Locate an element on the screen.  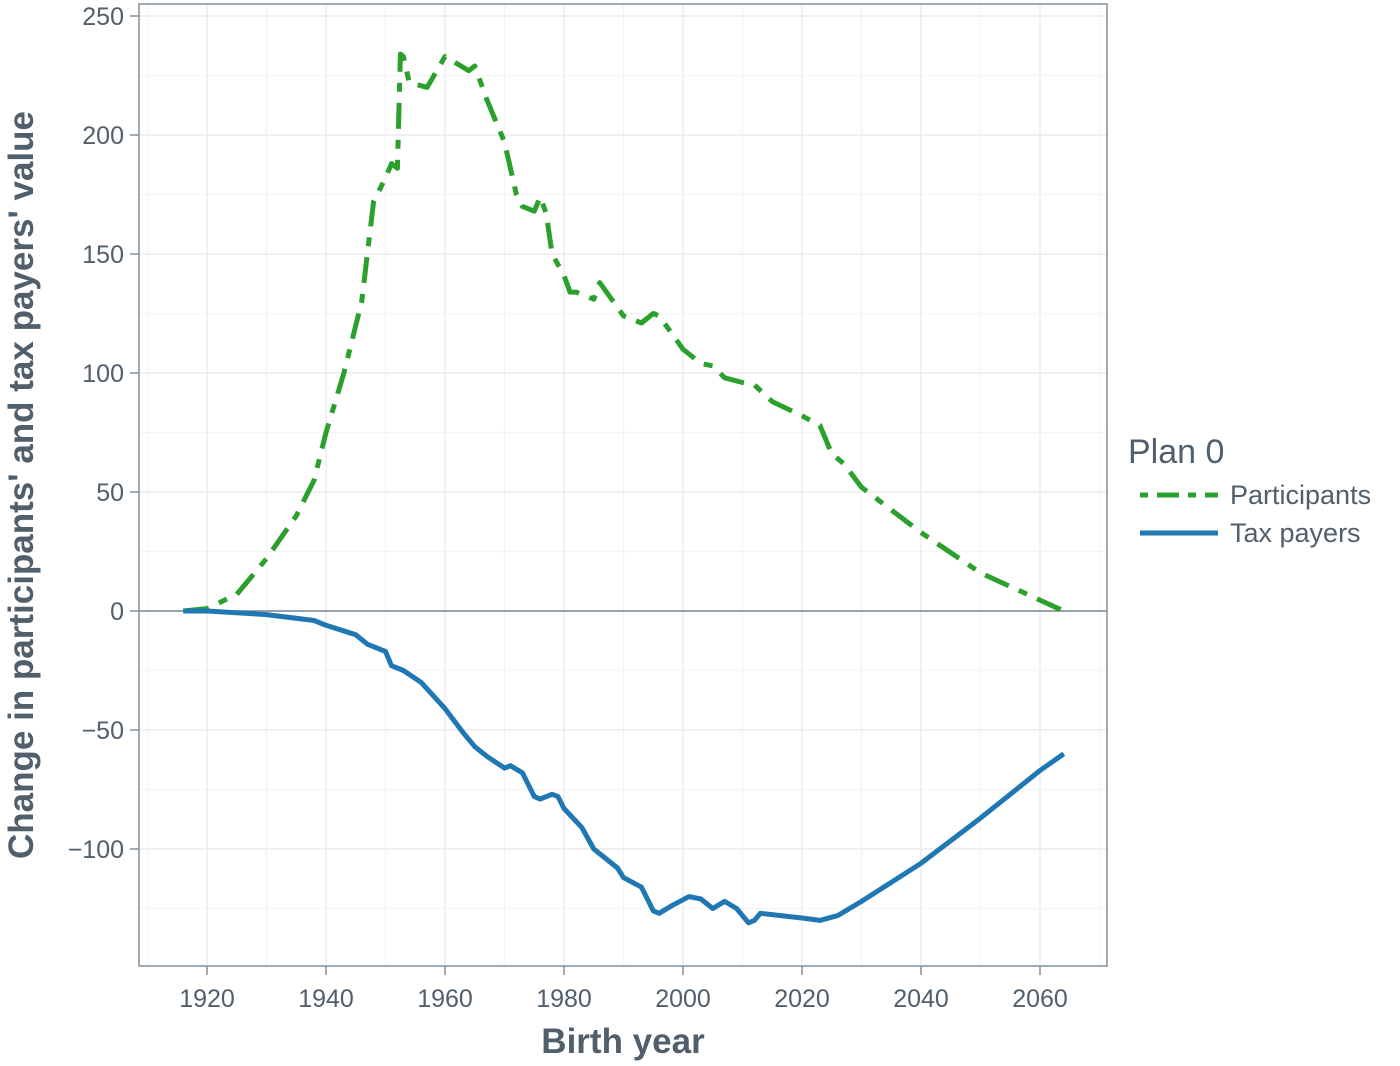
x-tick-label: 1920 is located at coordinates (207, 999).